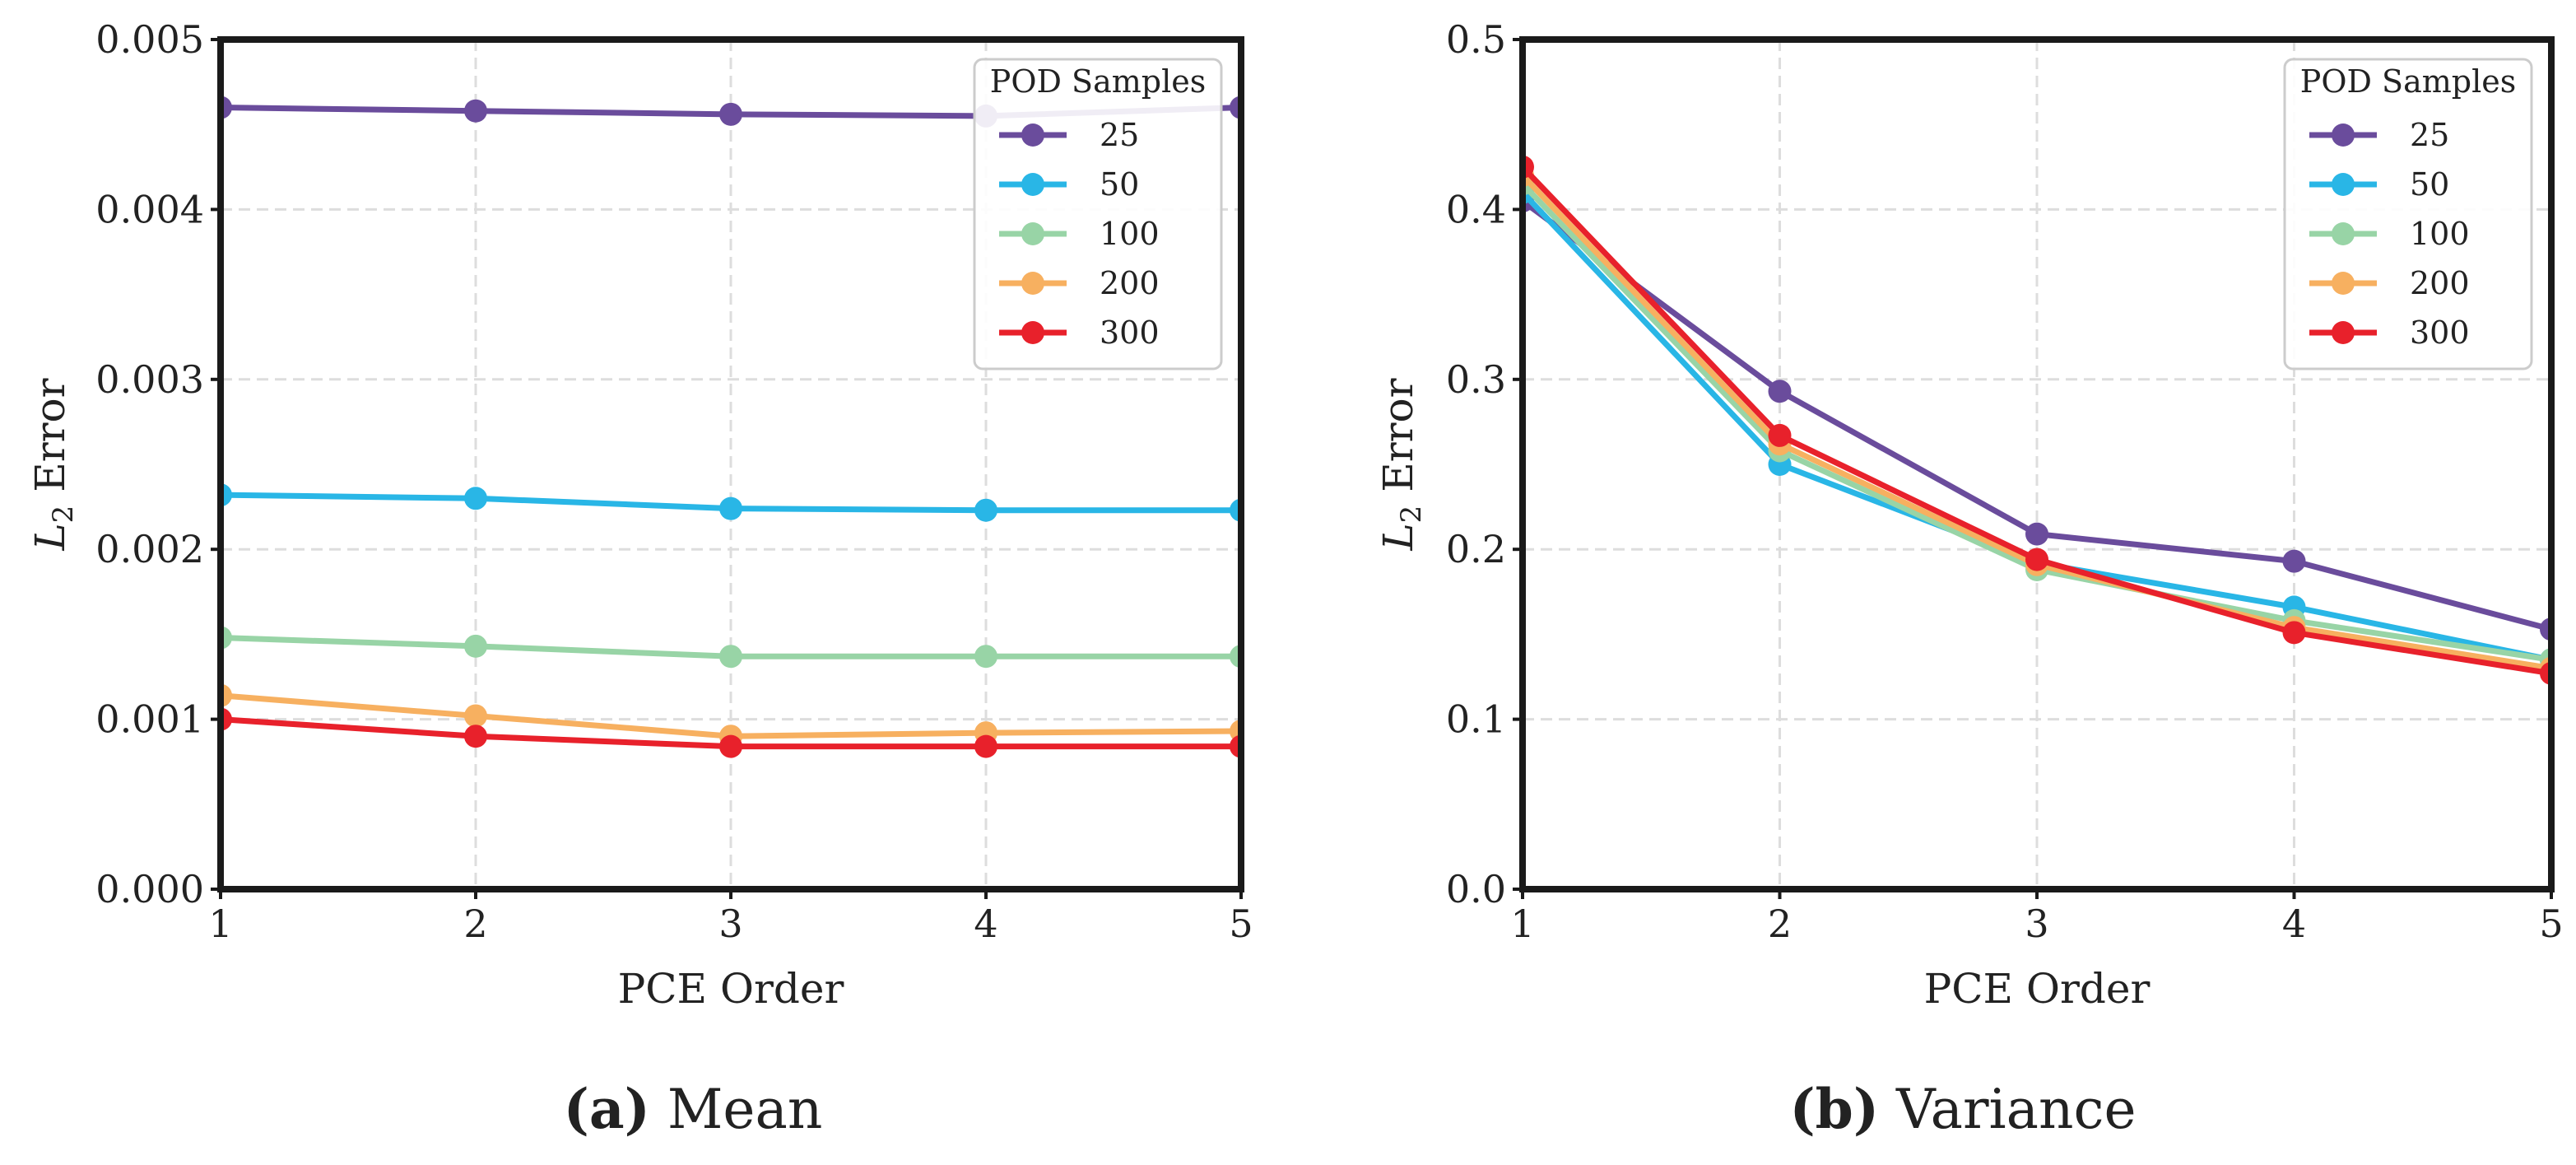  I want to click on caption-text: Mean, so click(736, 1109).